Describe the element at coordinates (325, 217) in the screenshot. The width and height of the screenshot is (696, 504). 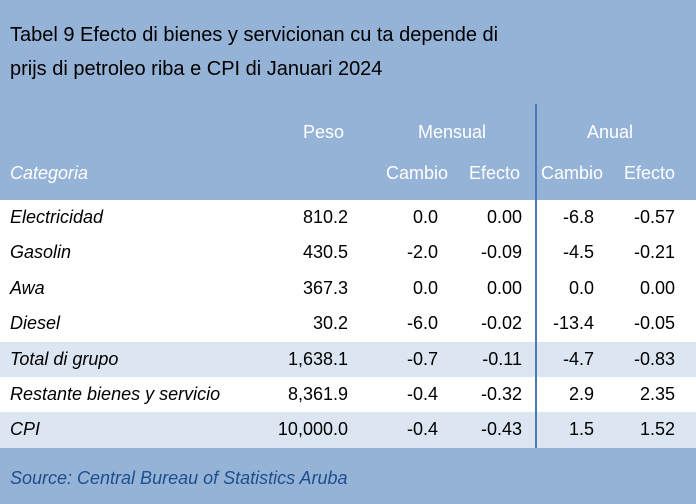
I see `row-peso: 810.2` at that location.